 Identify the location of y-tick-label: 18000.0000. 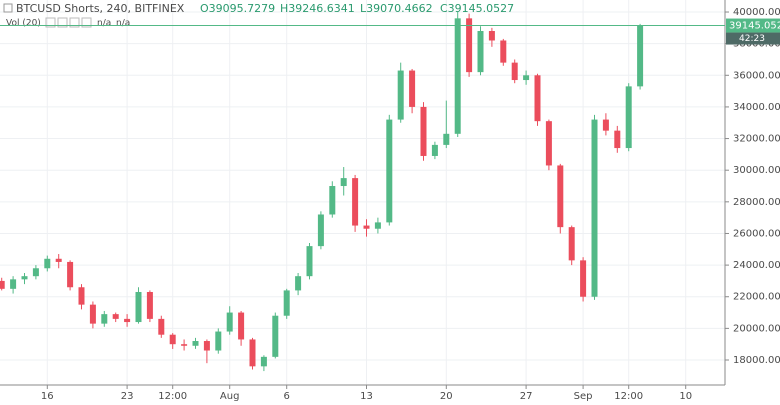
(756, 360).